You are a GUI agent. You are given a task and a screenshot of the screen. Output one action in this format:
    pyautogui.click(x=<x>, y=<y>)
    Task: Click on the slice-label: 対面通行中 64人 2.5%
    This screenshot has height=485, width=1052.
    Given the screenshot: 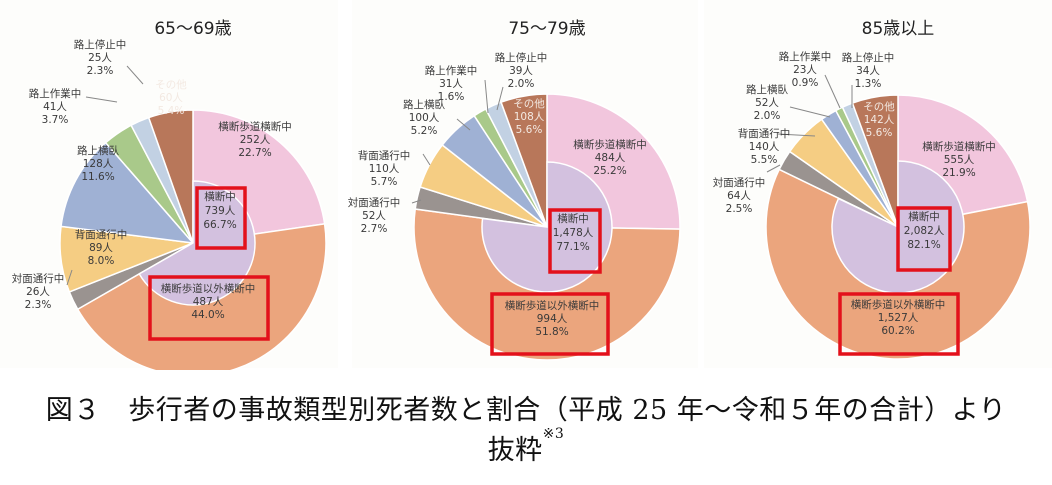 What is the action you would take?
    pyautogui.click(x=739, y=195)
    